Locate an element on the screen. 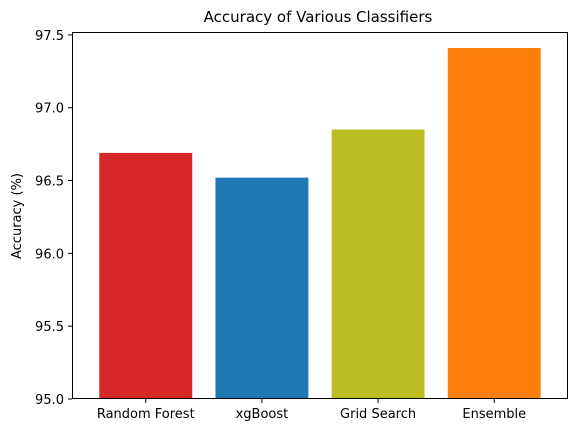 The width and height of the screenshot is (576, 433). x-tick-label: Ensemble is located at coordinates (494, 414).